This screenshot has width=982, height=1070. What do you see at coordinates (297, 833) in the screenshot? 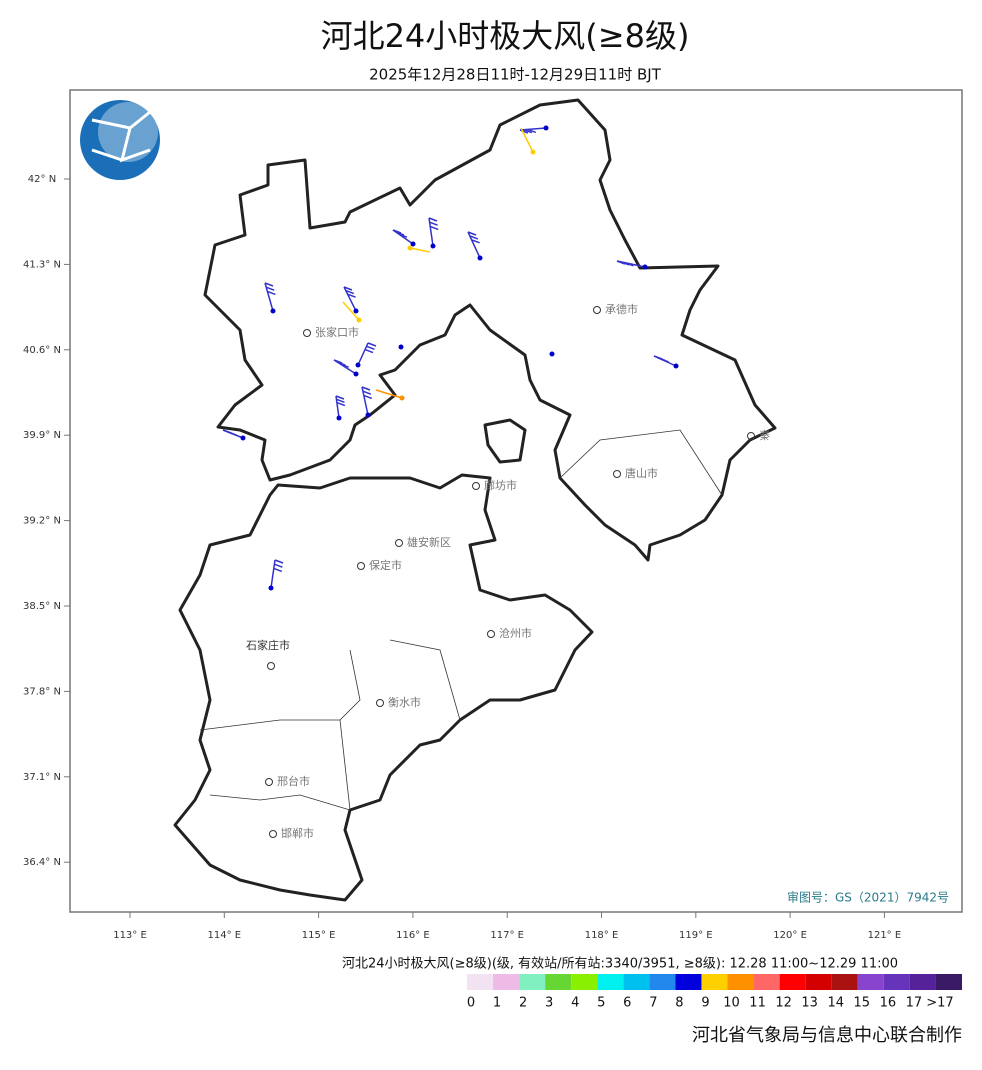
I see `city-label: 邯郸市` at bounding box center [297, 833].